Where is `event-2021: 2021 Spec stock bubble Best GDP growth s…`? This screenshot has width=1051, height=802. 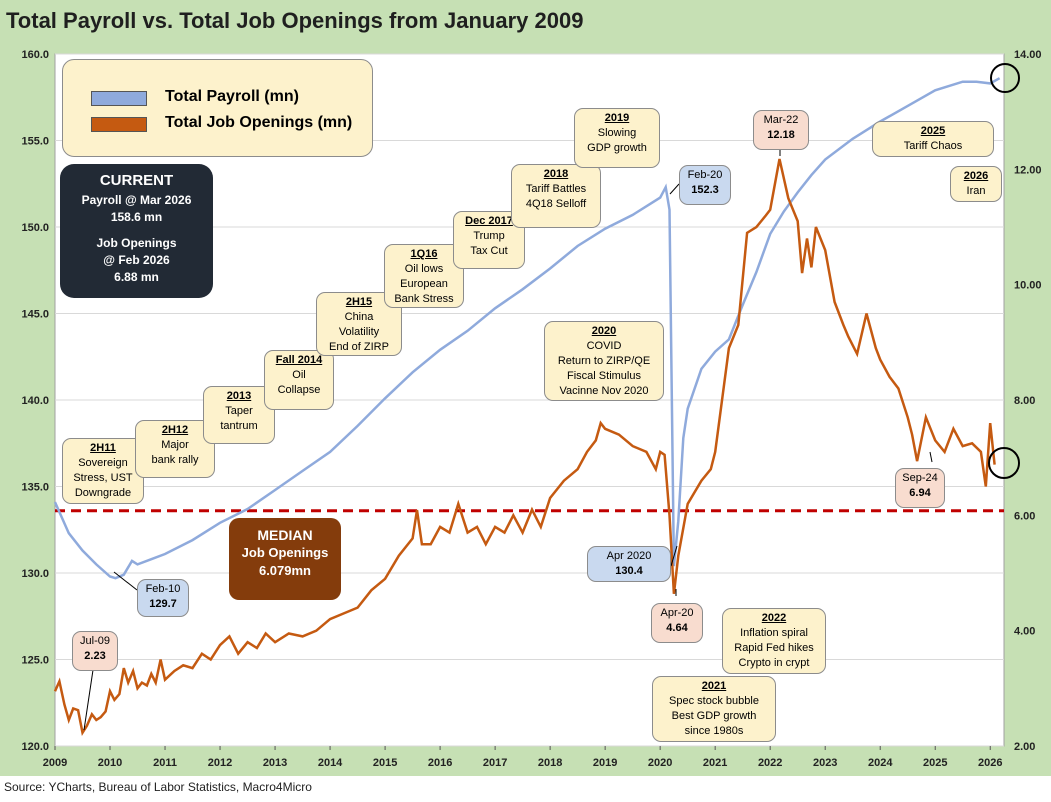
event-2021: 2021 Spec stock bubble Best GDP growth s… is located at coordinates (714, 709).